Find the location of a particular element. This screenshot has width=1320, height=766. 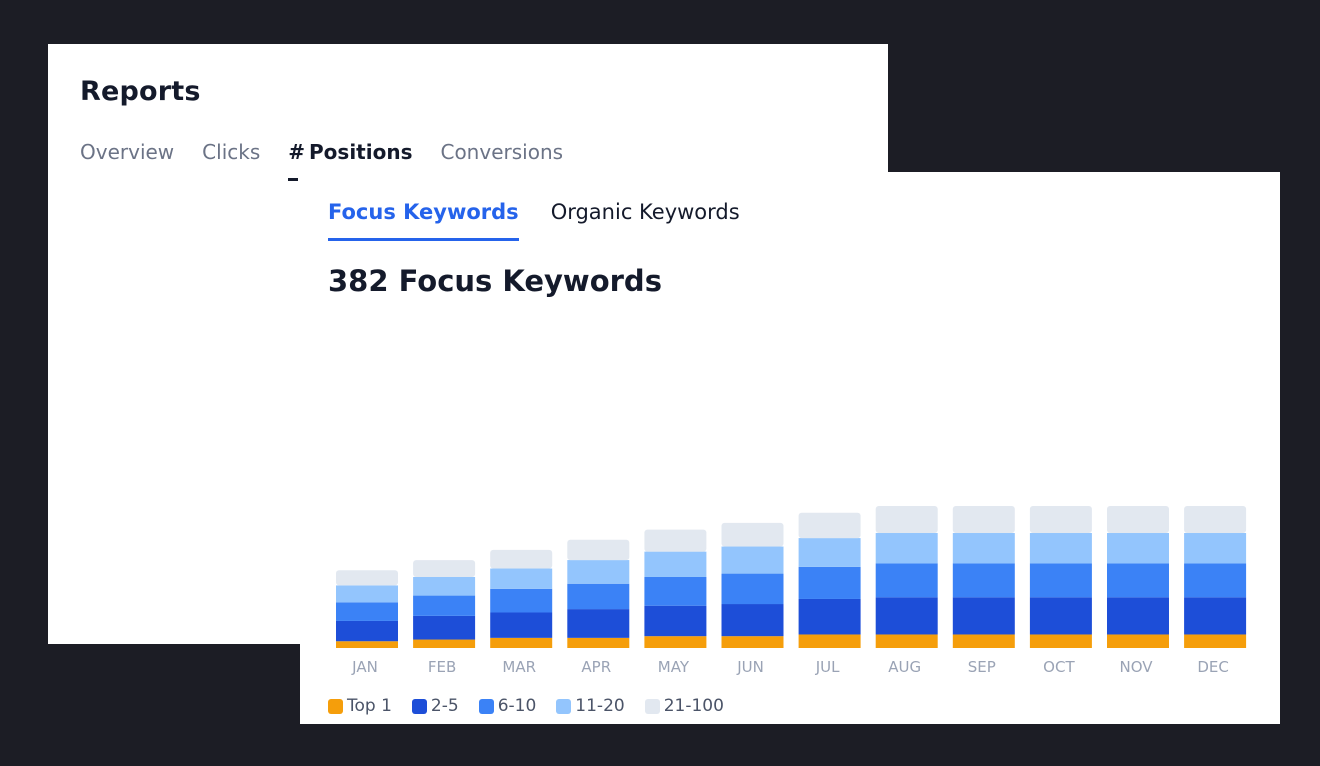

x-tick-label: JUL is located at coordinates (827, 667).